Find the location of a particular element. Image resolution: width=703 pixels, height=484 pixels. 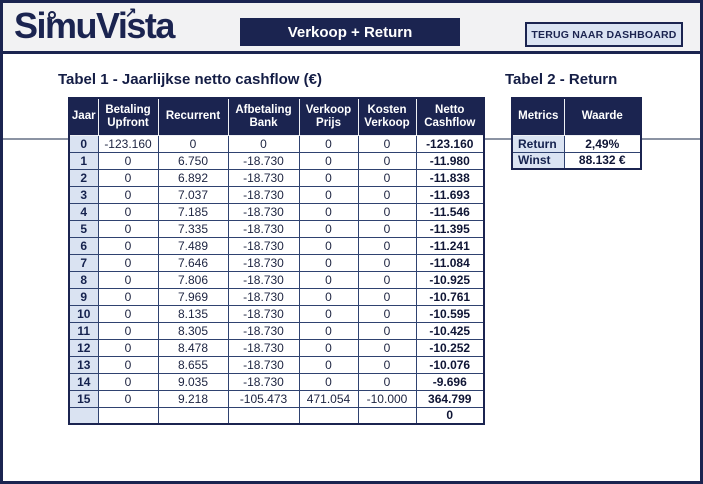

table-cell: -10.000 is located at coordinates (387, 398).